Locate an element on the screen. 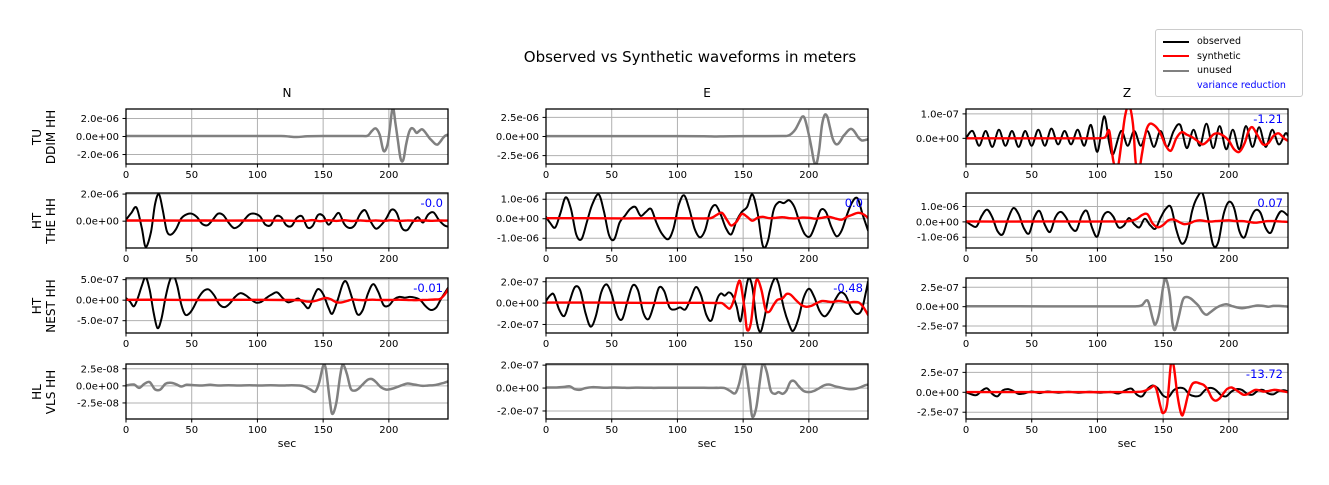 The image size is (1329, 485). y-tick-label: -2.0e-06 is located at coordinates (98, 155).